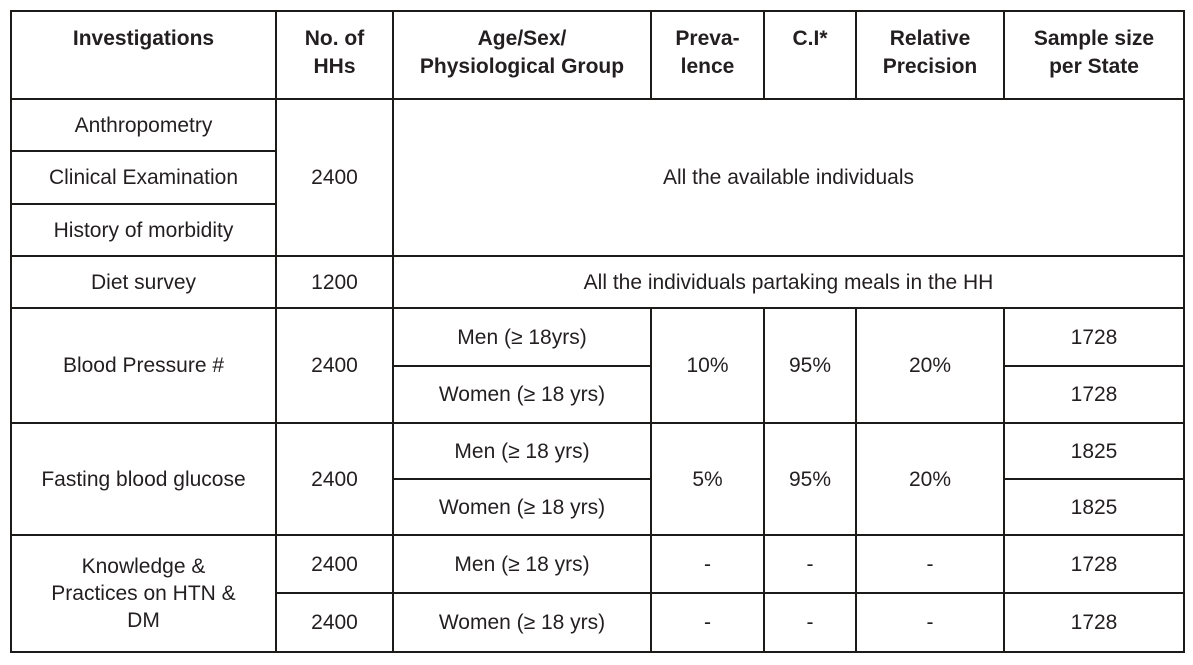 This screenshot has height=665, width=1193. Describe the element at coordinates (522, 564) in the screenshot. I see `cell-knowledge-men-group: Men (≥ 18 yrs)` at that location.